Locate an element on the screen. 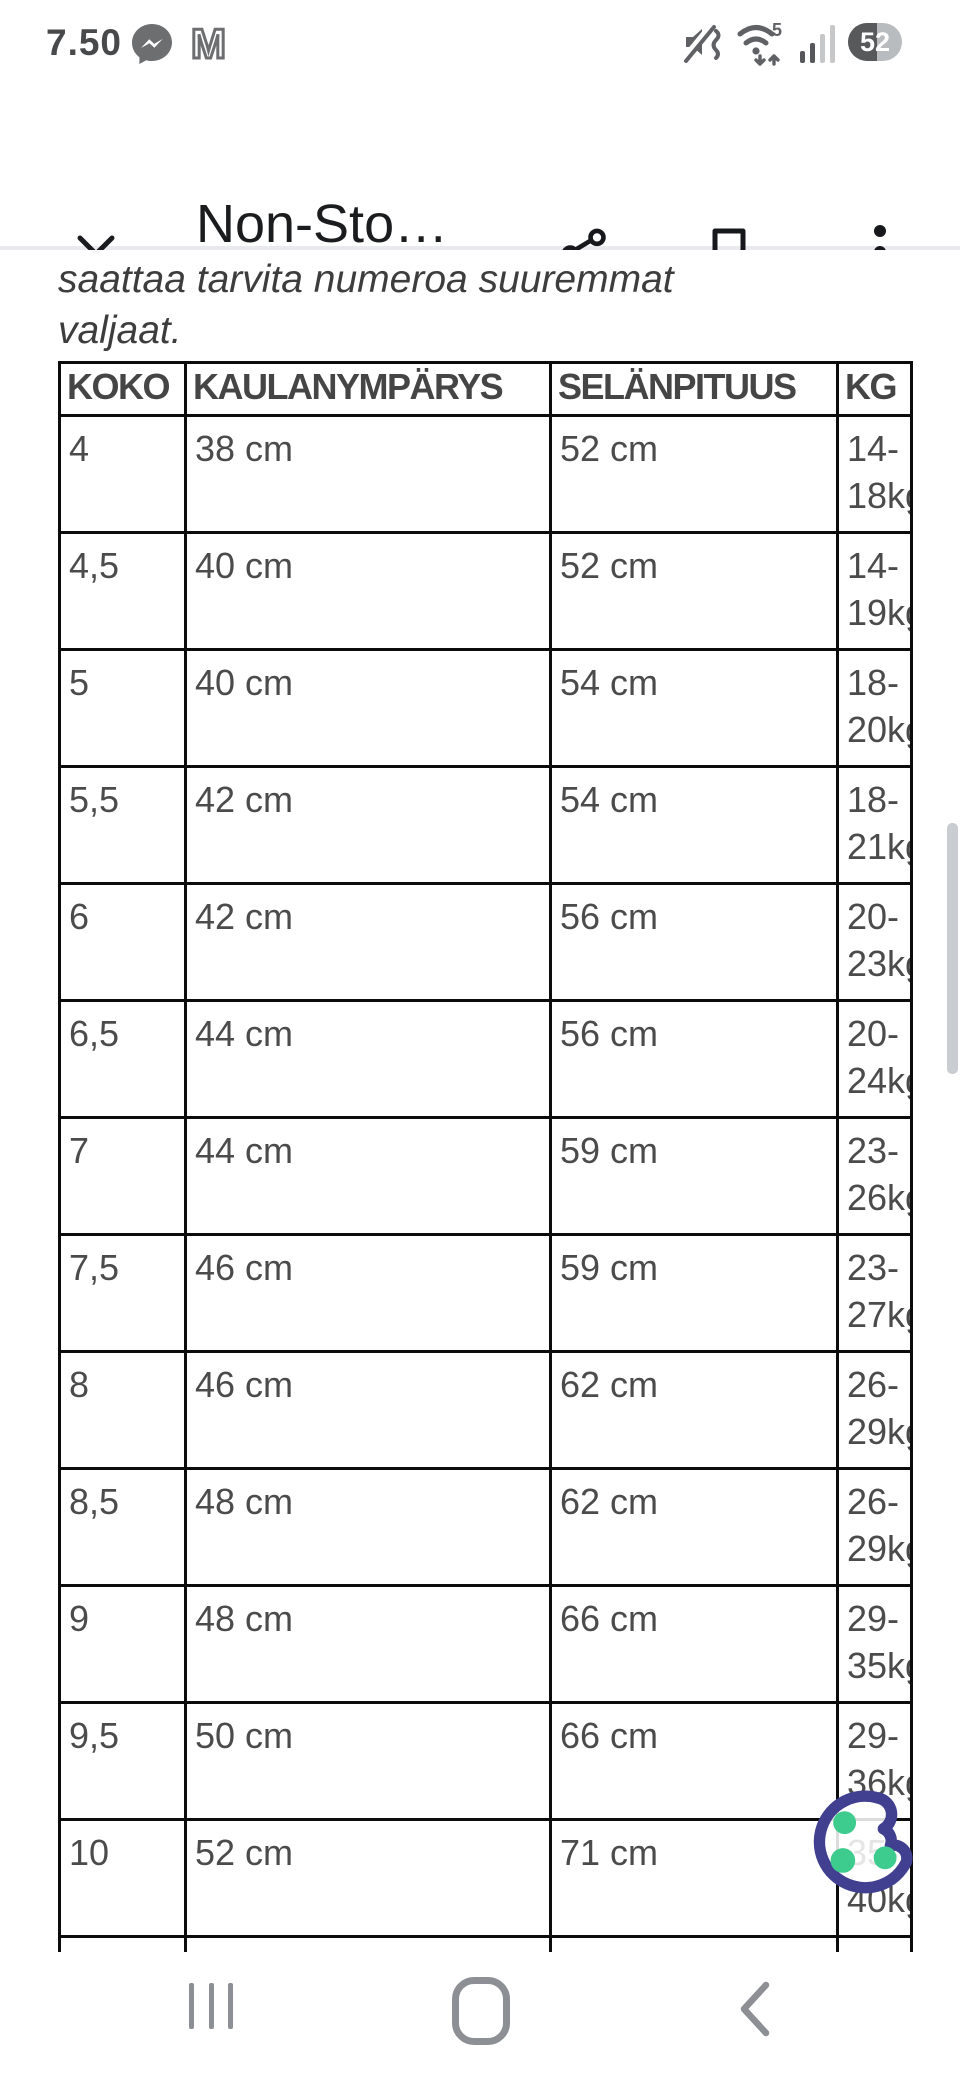  custom-tab-header: Non-Sto… valiheikki.fi is located at coordinates (480, 197).